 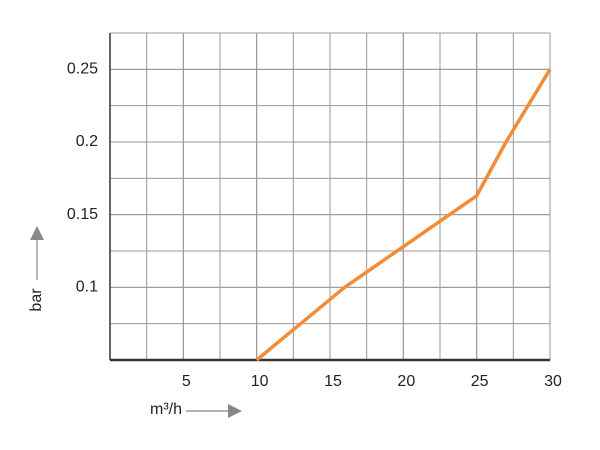 What do you see at coordinates (333, 381) in the screenshot?
I see `x-tick-label: 15` at bounding box center [333, 381].